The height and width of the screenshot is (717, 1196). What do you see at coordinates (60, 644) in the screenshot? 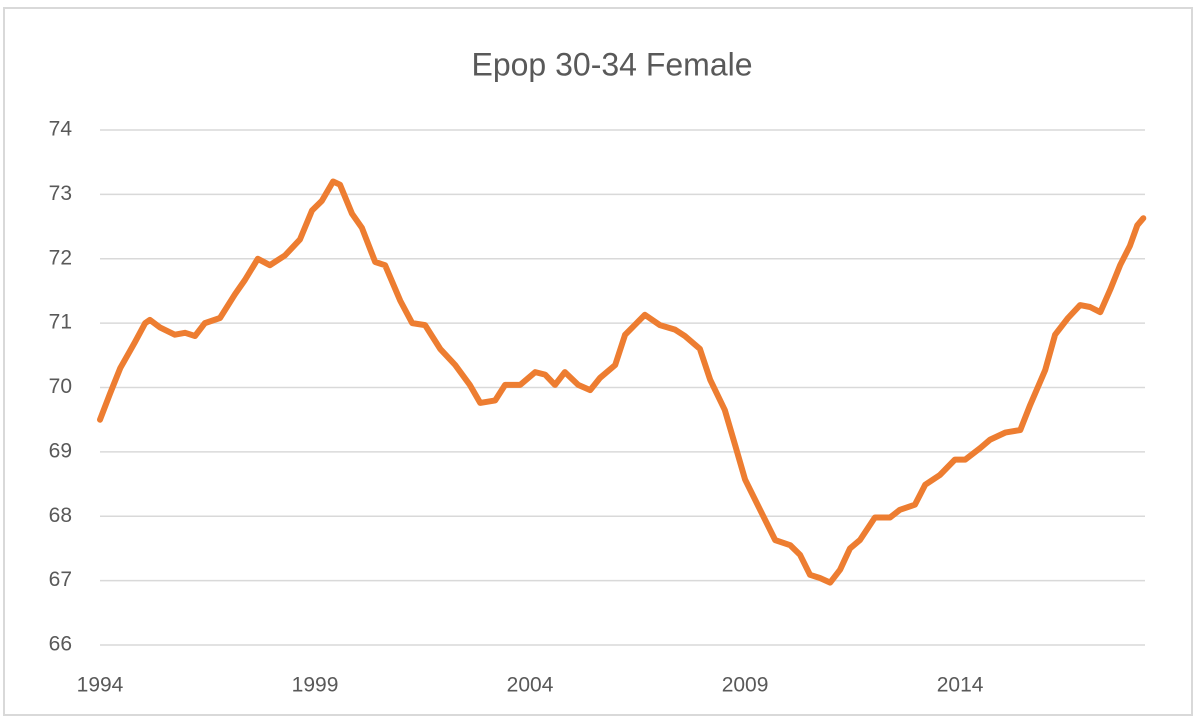
I see `y-tick-label: 66` at bounding box center [60, 644].